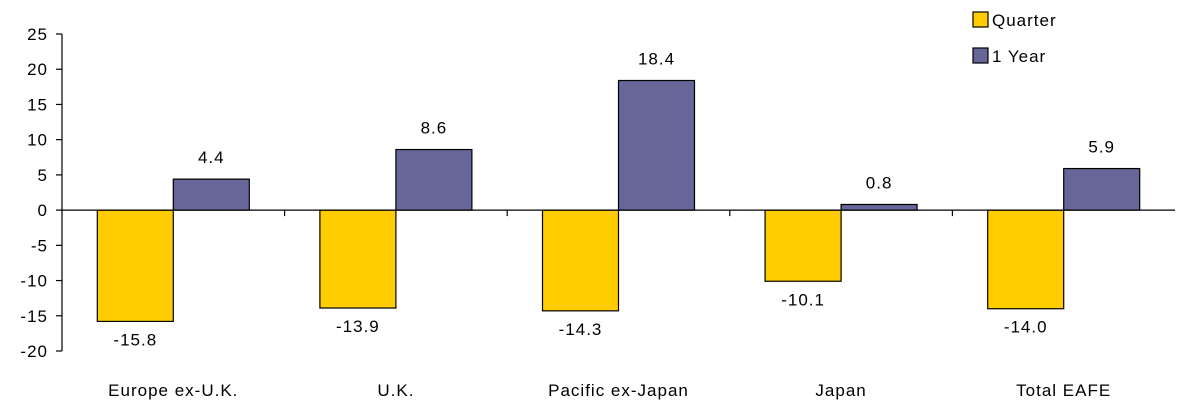  I want to click on y-tick-label: 15, so click(37, 104).